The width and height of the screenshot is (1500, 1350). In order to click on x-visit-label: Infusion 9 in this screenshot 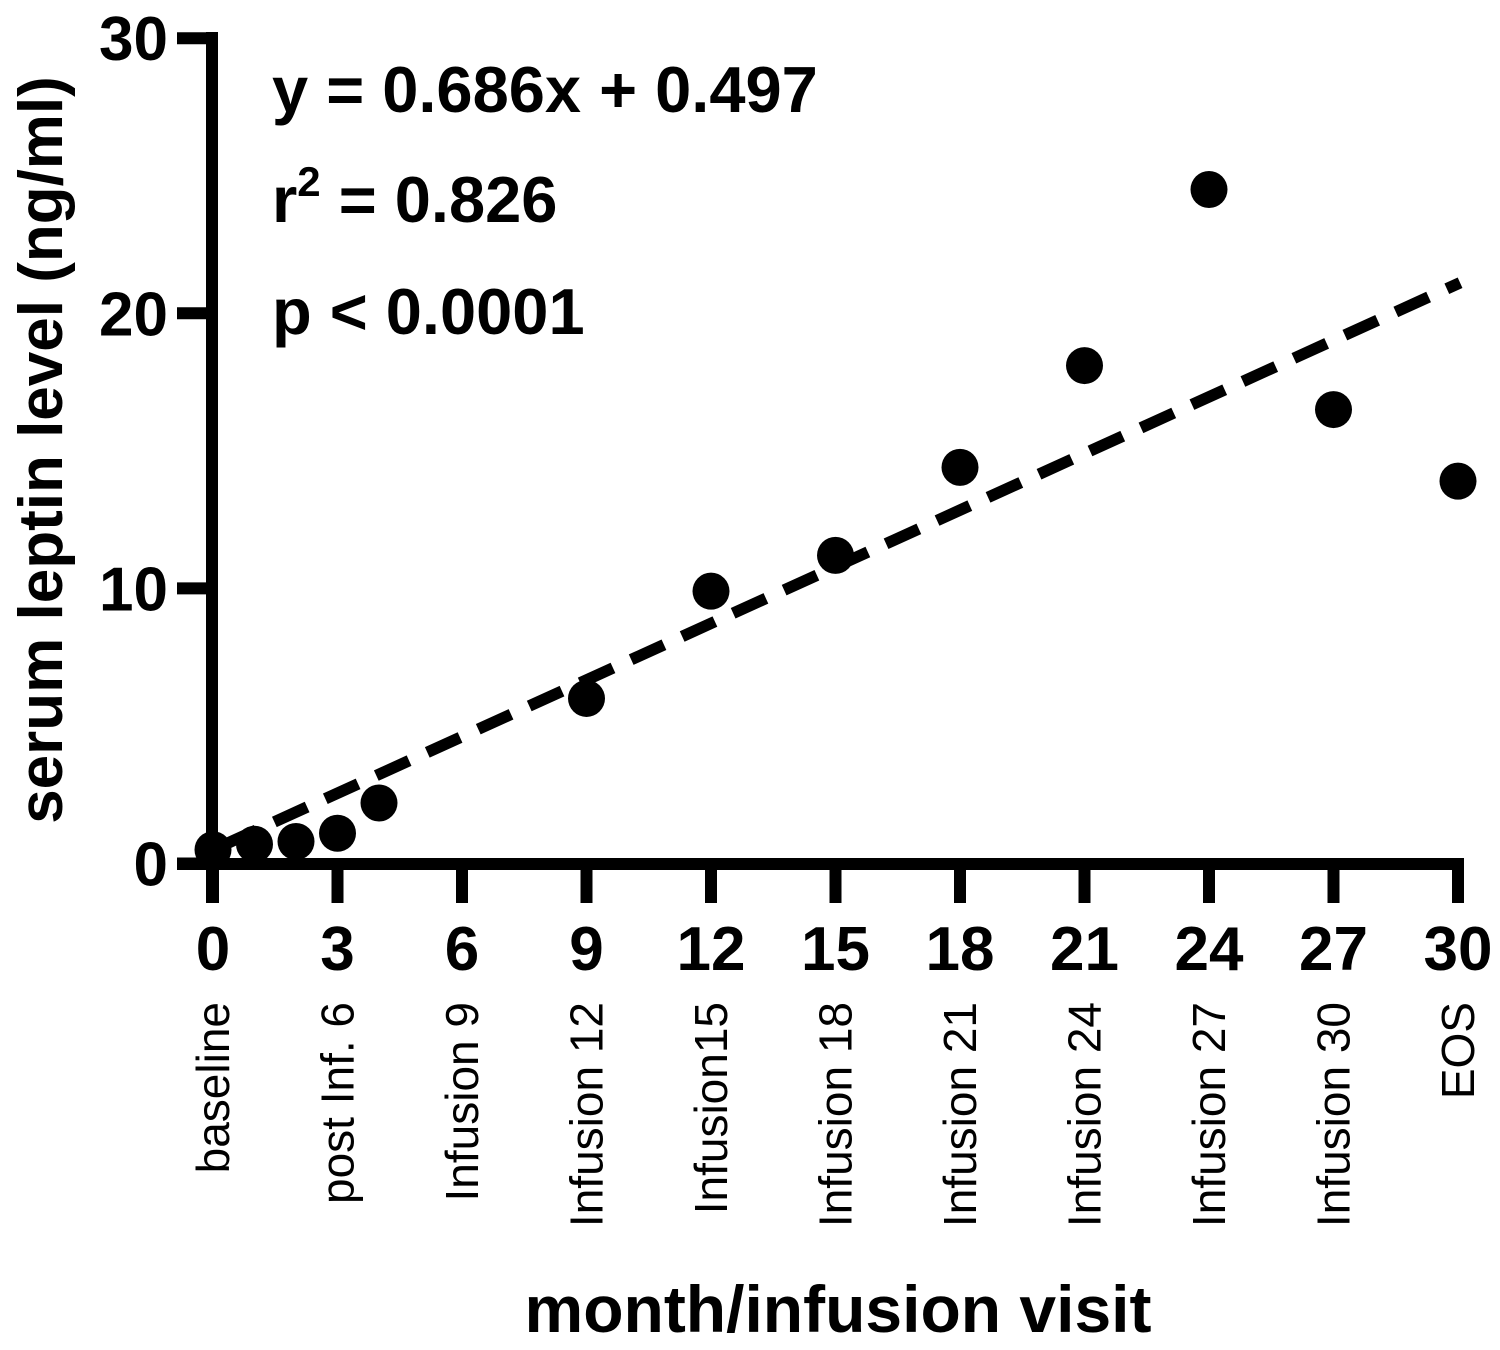, I will do `click(462, 1101)`.